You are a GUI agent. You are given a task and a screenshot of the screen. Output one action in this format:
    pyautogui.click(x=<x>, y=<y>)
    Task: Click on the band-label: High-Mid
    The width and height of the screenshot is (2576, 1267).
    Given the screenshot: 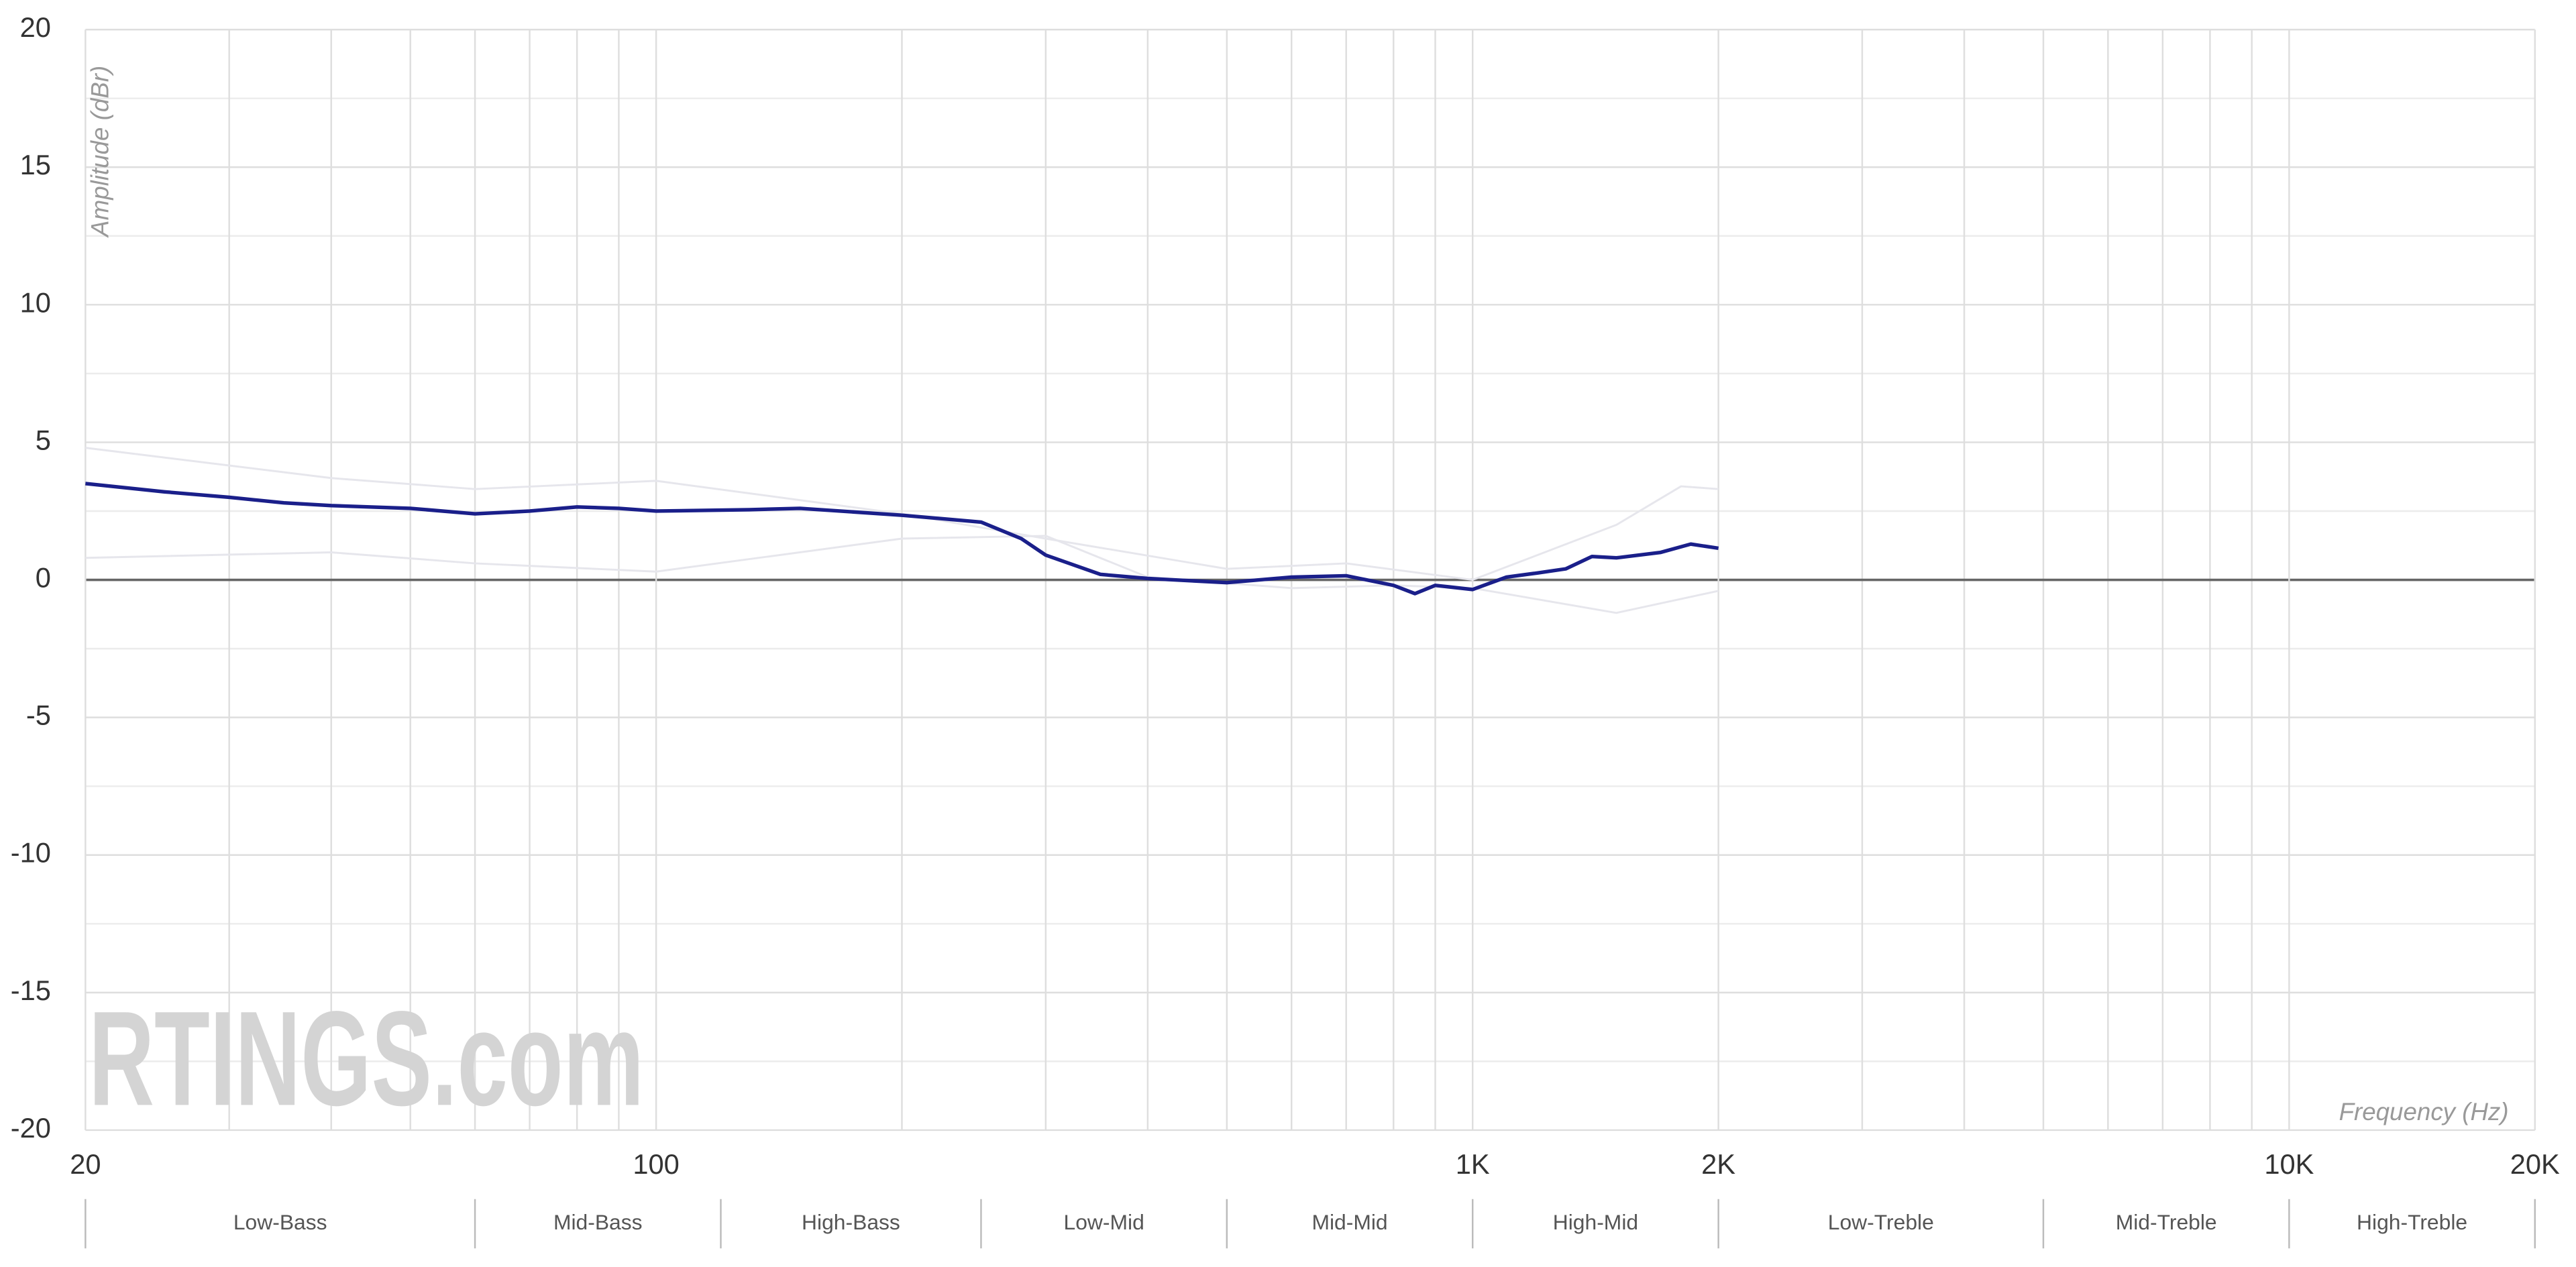 What is the action you would take?
    pyautogui.click(x=1595, y=1222)
    